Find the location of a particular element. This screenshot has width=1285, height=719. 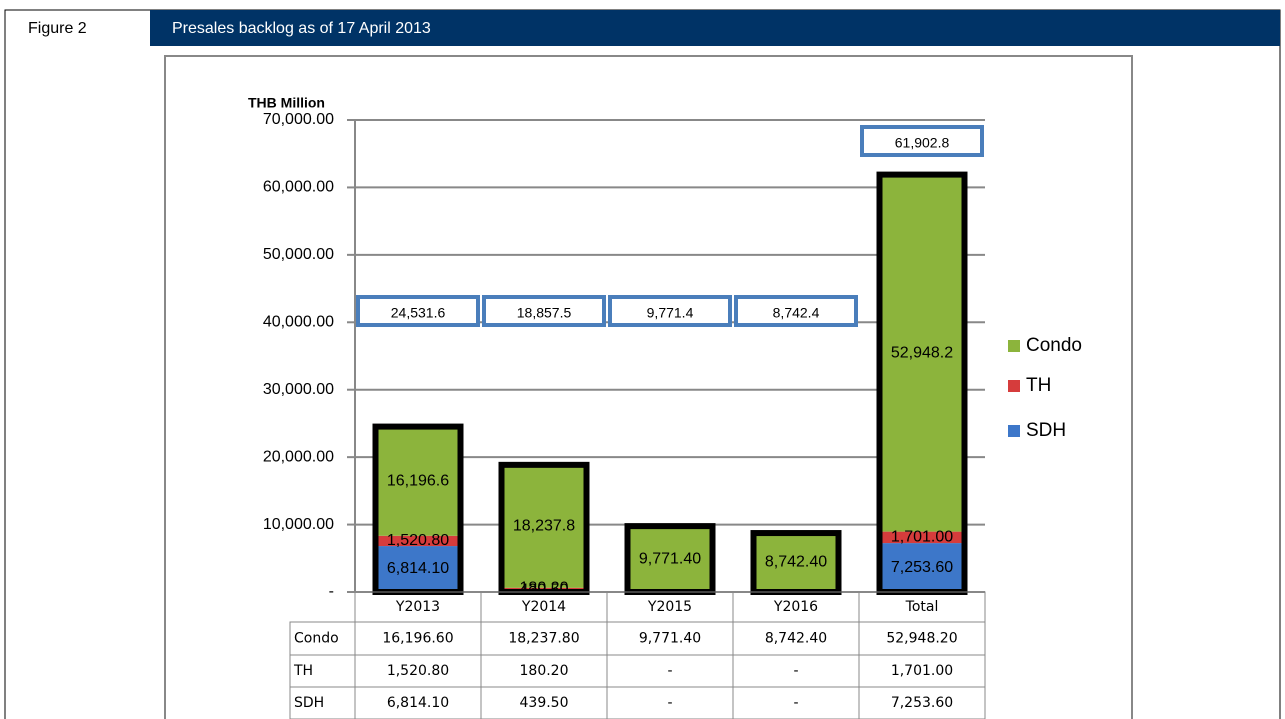

legend-label: TH is located at coordinates (1038, 385).